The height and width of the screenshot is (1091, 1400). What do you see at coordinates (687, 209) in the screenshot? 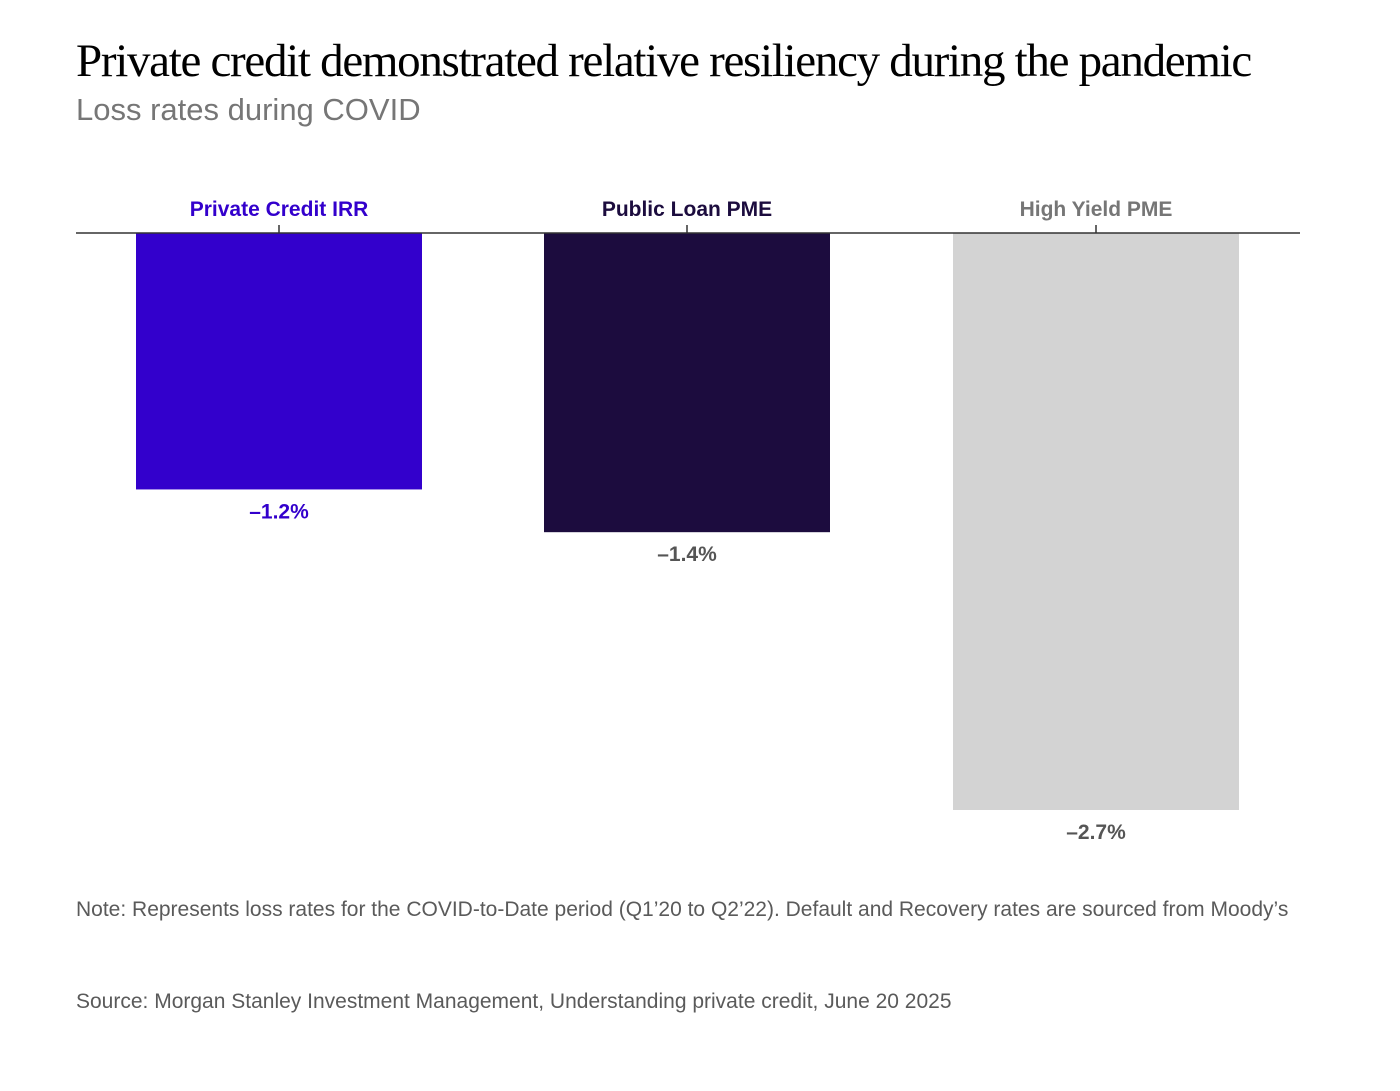
I see `category-label-public-loan-pme: Public Loan PME` at bounding box center [687, 209].